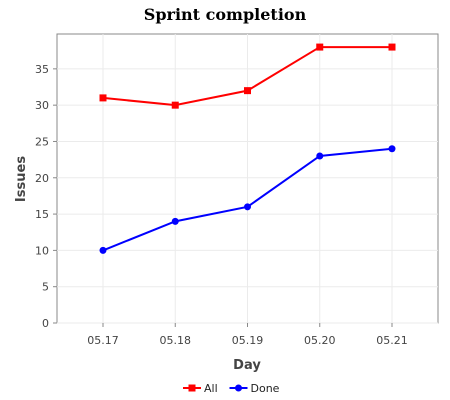 This screenshot has width=450, height=400. Describe the element at coordinates (176, 340) in the screenshot. I see `x-tick-label: 05.18` at that location.